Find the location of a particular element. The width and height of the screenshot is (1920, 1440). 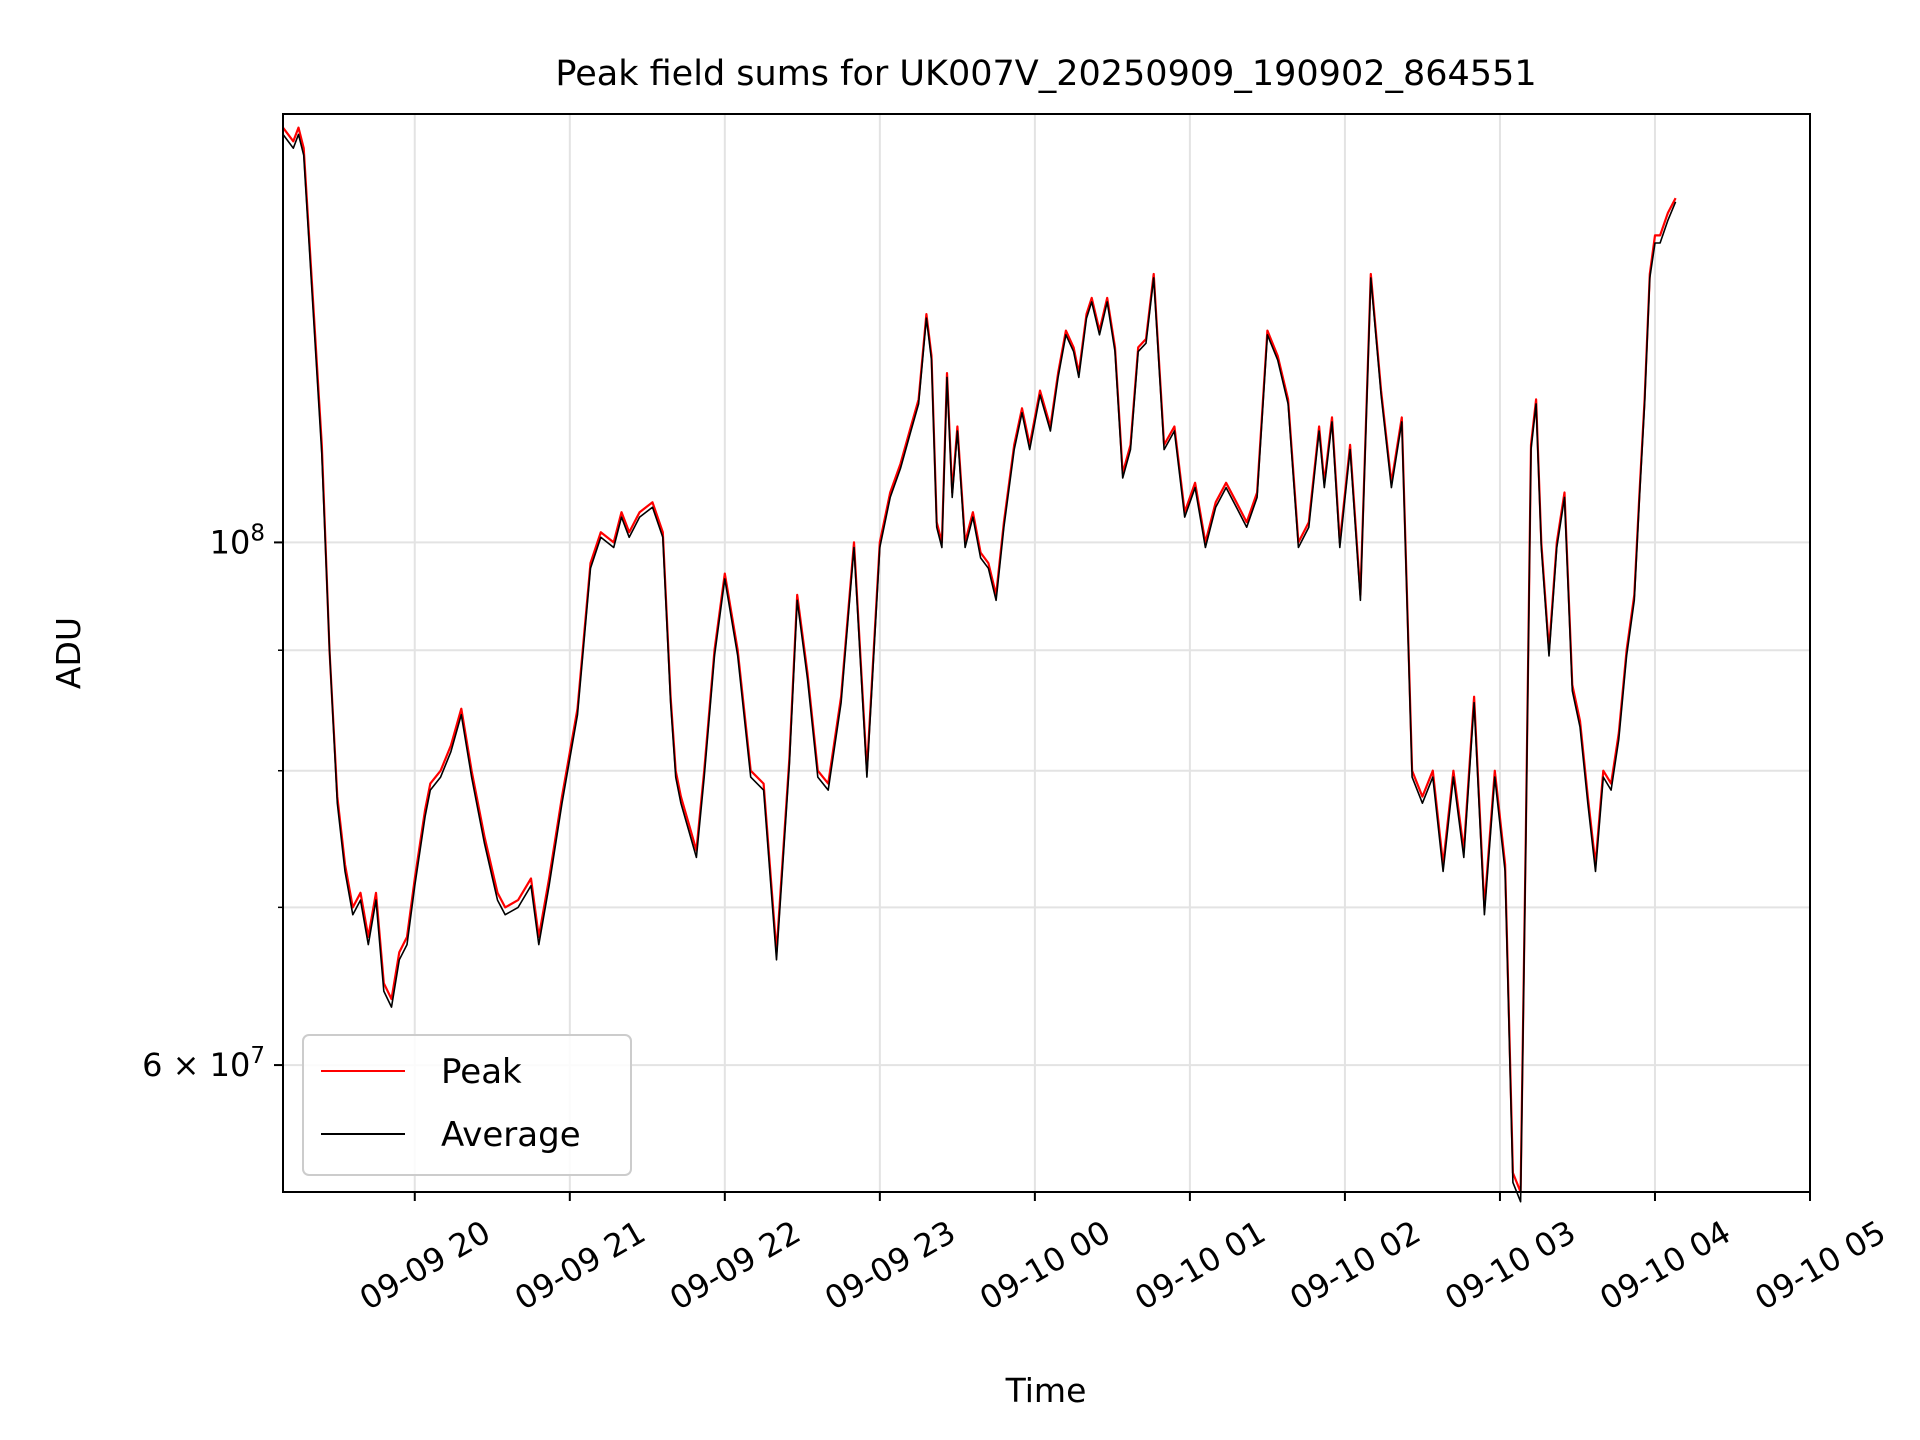

y-axis: 6 × 107 108 is located at coordinates (212, 802).